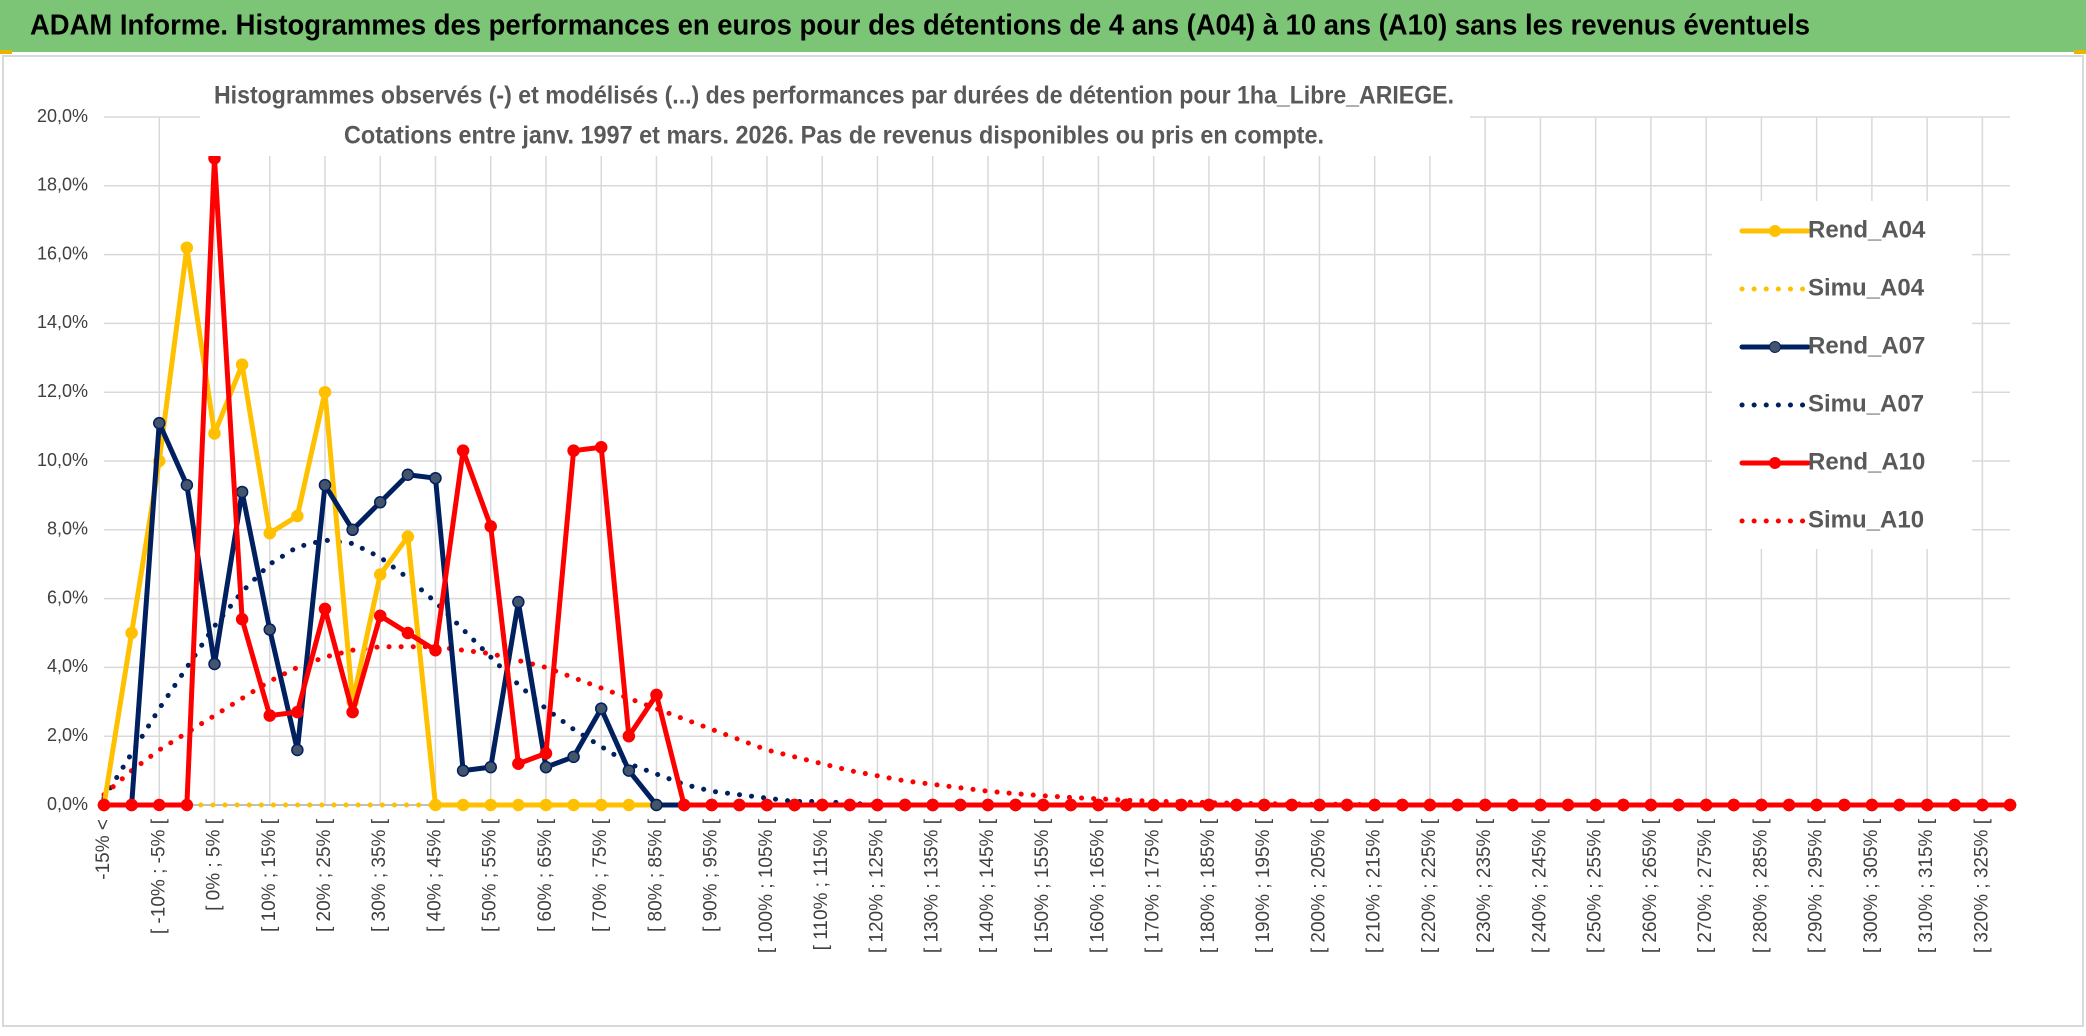 The image size is (2086, 1036). What do you see at coordinates (1429, 885) in the screenshot?
I see `x-tick-label: [ 220% ; 225% [` at bounding box center [1429, 885].